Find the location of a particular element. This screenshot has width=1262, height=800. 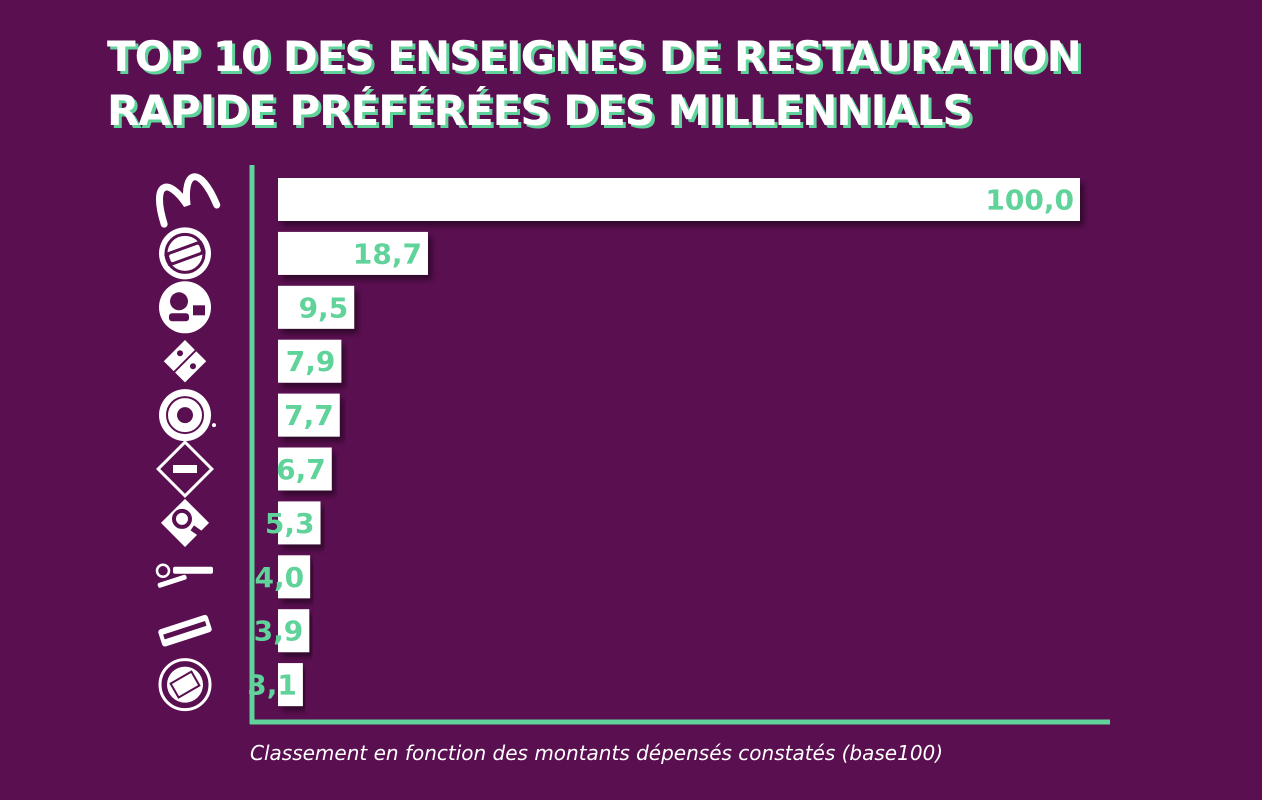

title-line-2: RAPIDE PRÉFÉRÉES DES MILLENNIALS is located at coordinates (540, 110).